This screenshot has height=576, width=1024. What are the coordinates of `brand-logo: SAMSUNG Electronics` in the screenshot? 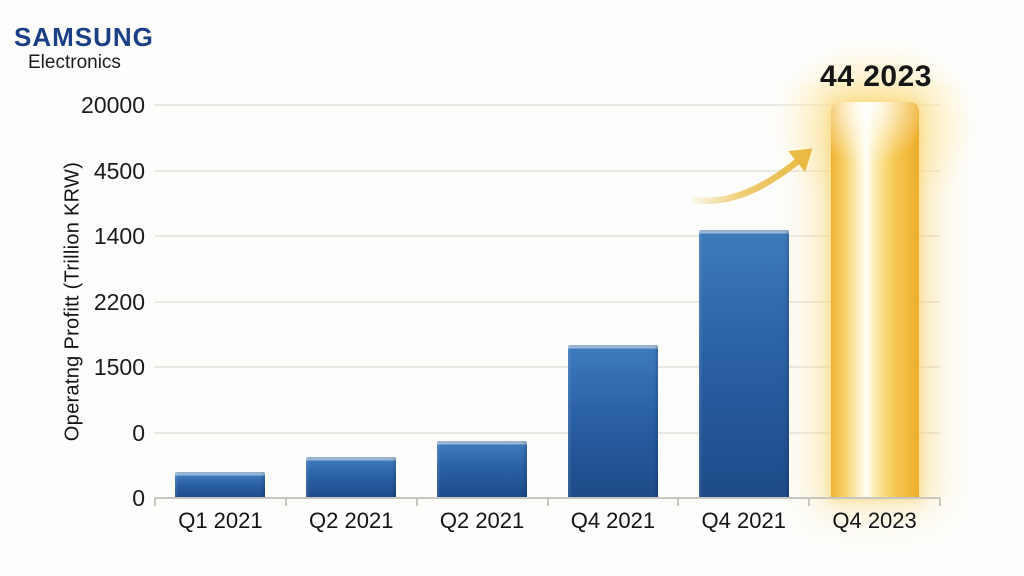 It's located at (84, 48).